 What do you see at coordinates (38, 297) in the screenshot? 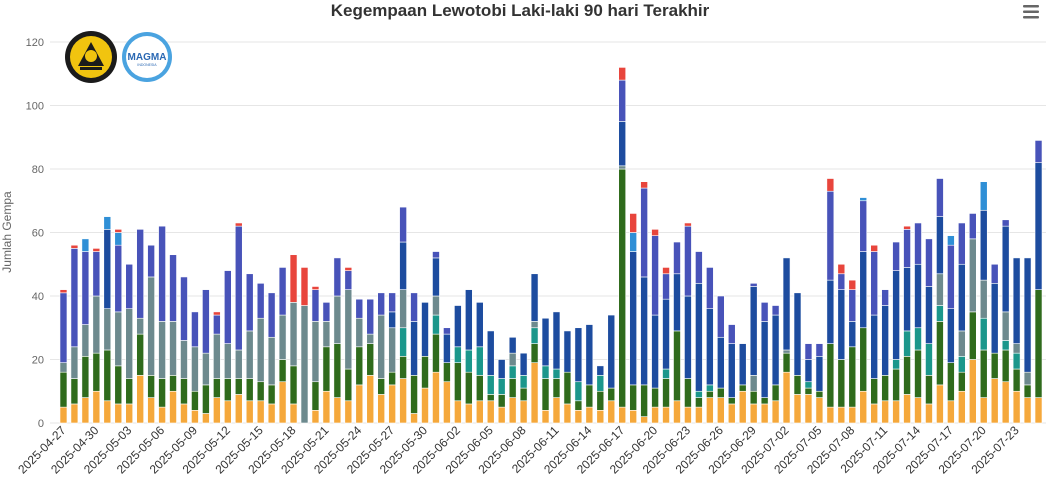
I see `y-tick-label: 40` at bounding box center [38, 297].